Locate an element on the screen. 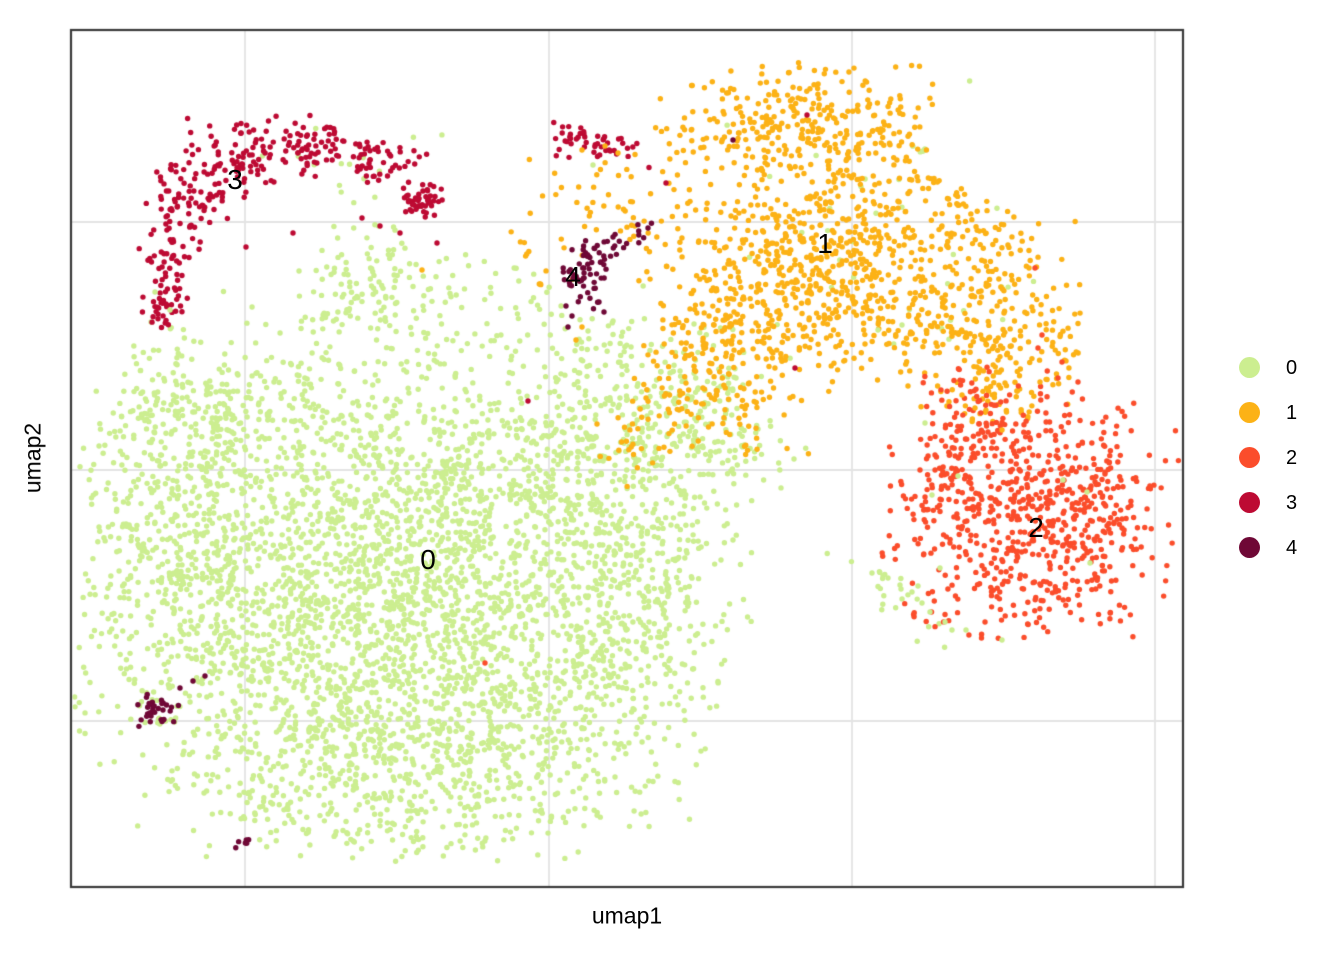  legend-label: 4 is located at coordinates (1292, 547).